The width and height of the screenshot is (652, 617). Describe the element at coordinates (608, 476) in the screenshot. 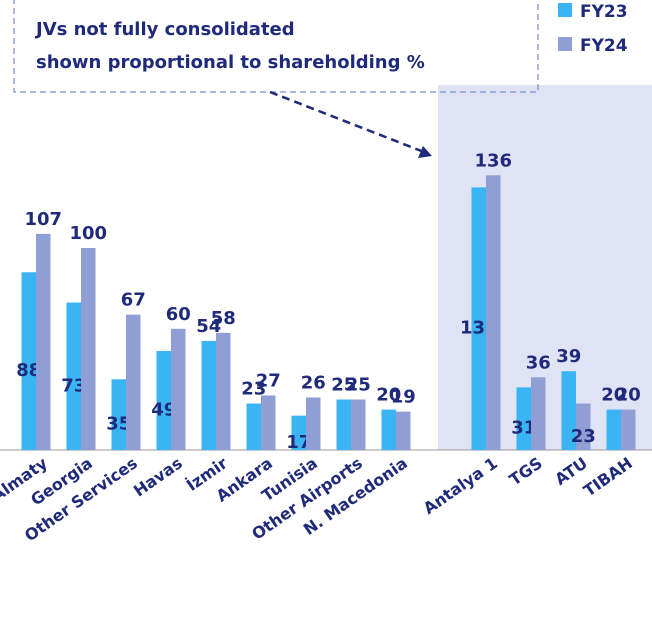

I see `x-tick-label: TIBAH` at that location.